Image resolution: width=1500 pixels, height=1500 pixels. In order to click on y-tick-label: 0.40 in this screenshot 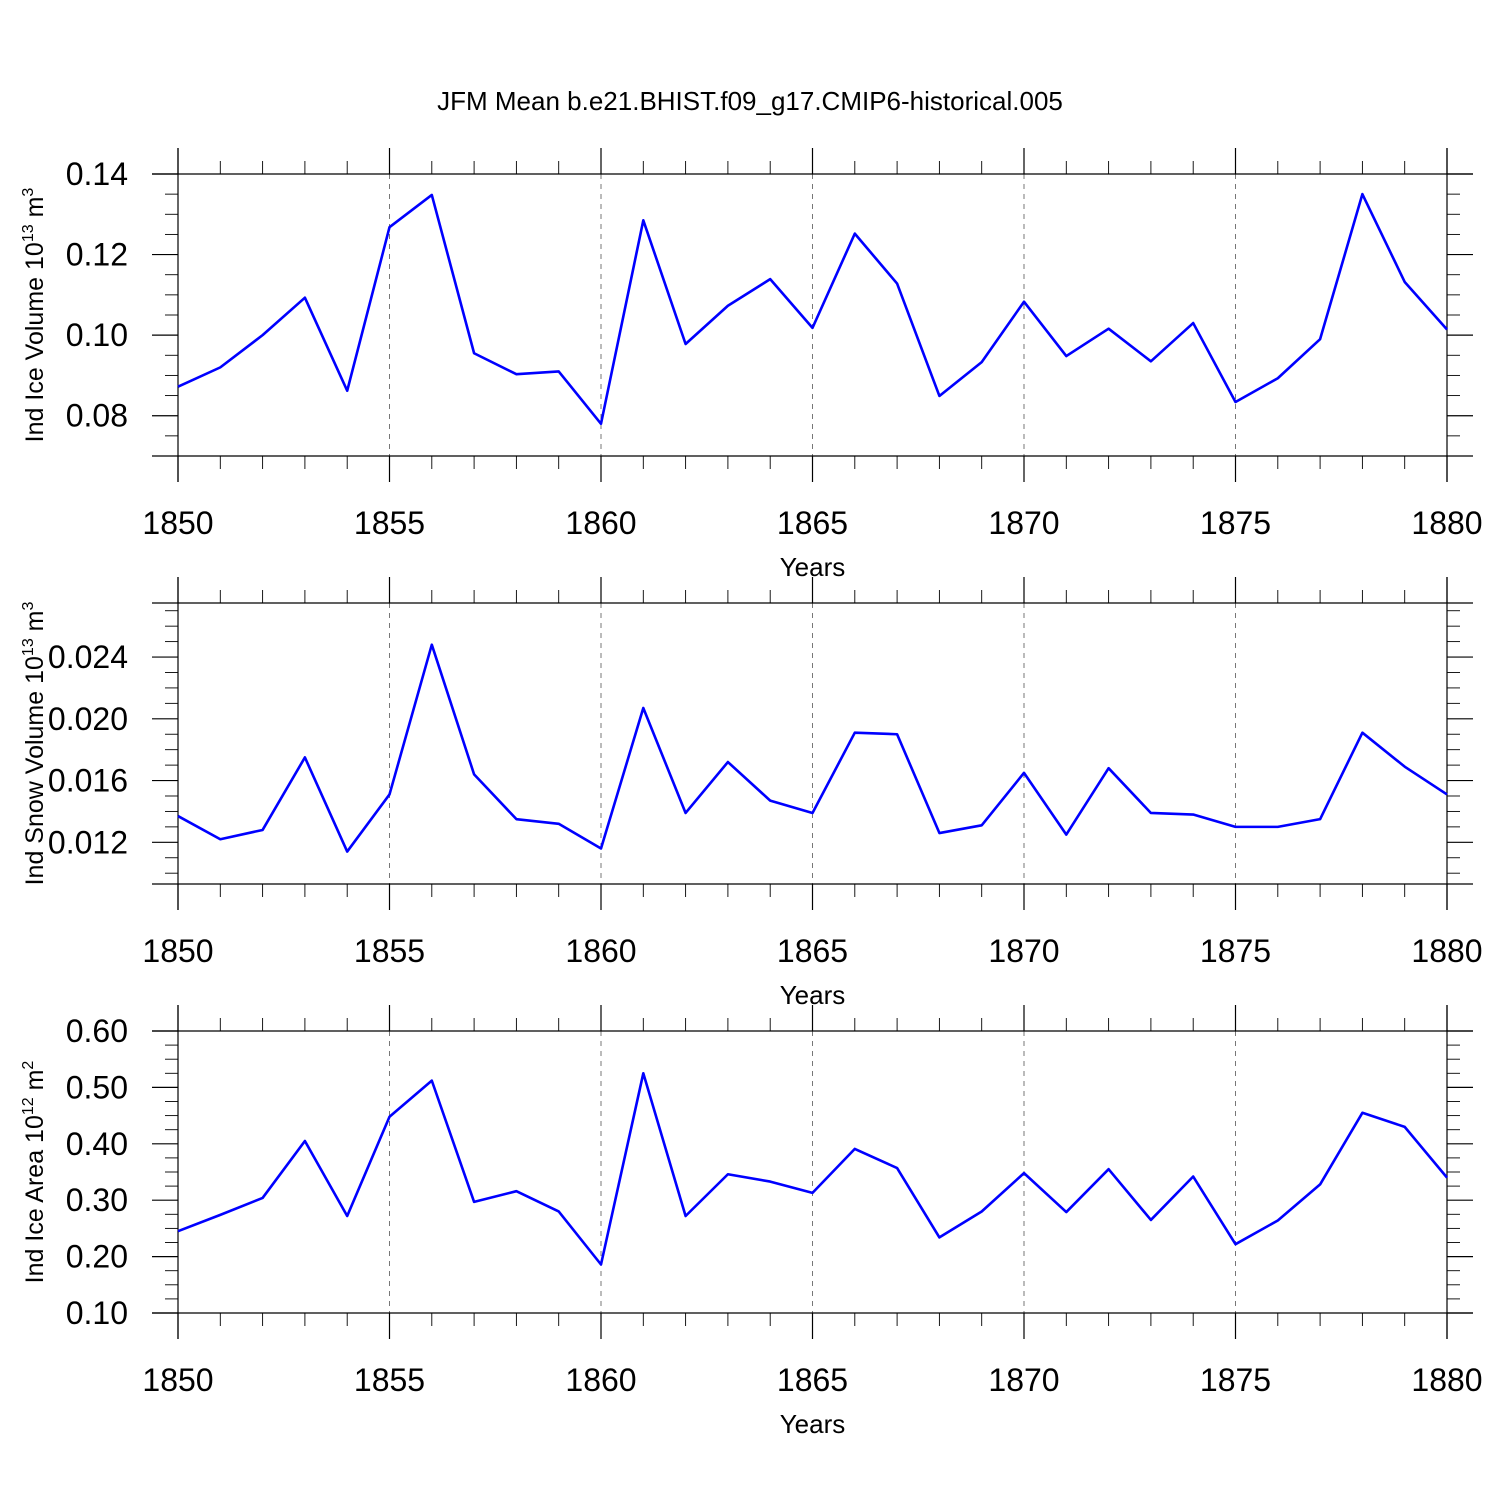, I will do `click(97, 1144)`.